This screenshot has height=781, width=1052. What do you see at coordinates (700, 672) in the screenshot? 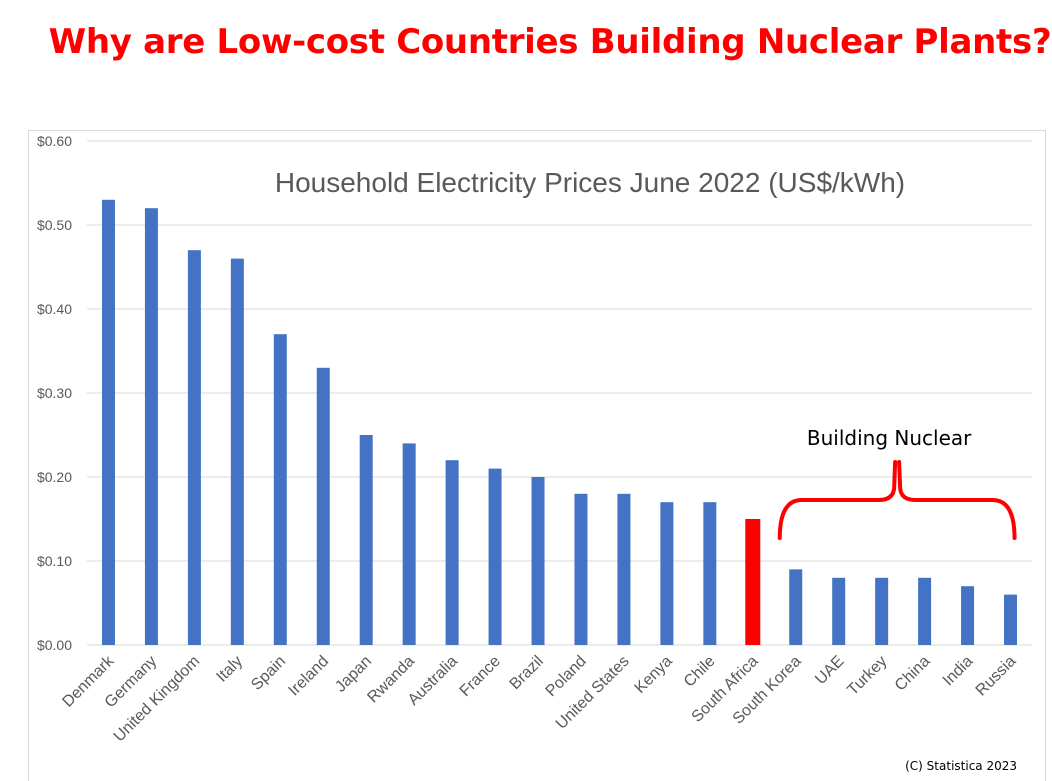
I see `x-tick-label: Chile` at bounding box center [700, 672].